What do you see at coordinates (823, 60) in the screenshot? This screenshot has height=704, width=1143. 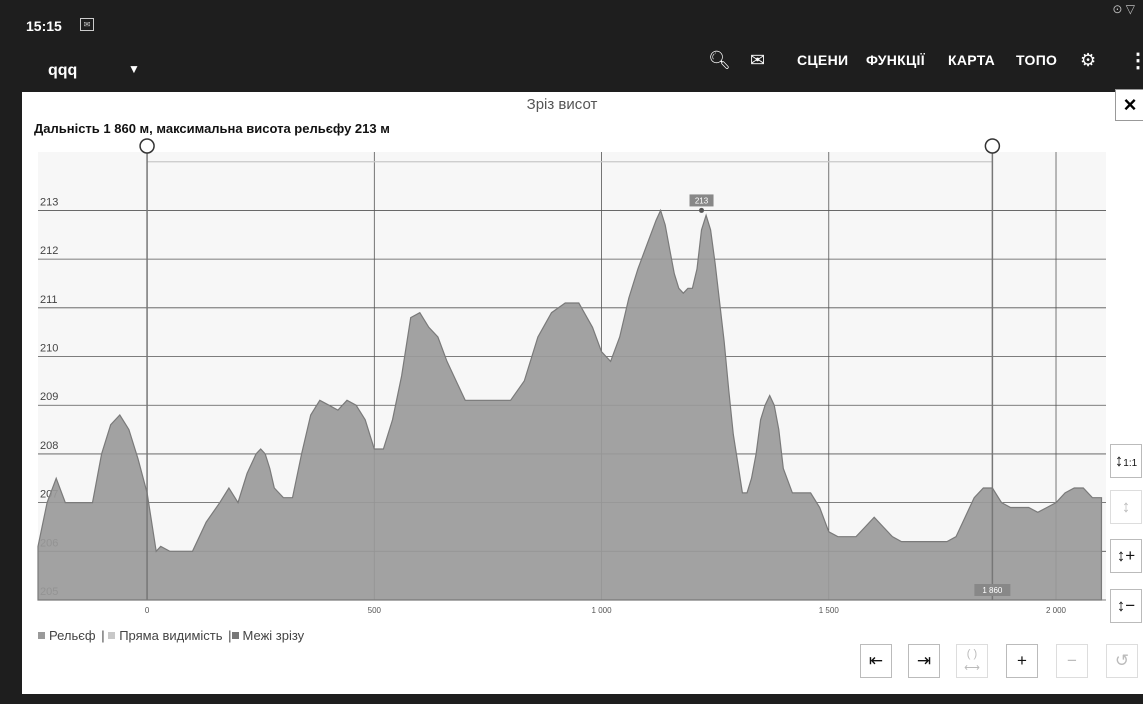 I see `menu-scenes: СЦЕНИ` at bounding box center [823, 60].